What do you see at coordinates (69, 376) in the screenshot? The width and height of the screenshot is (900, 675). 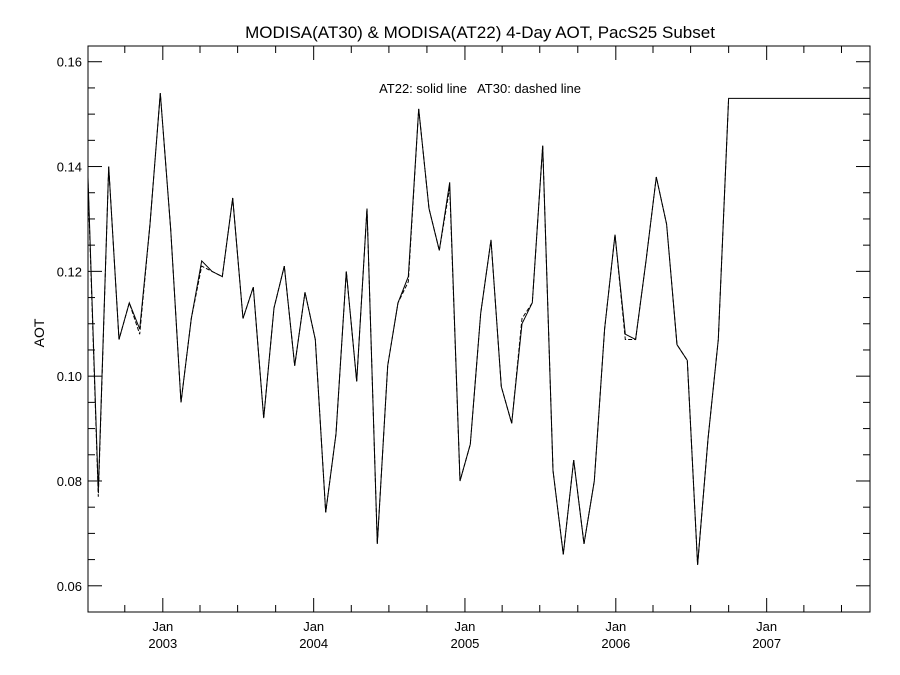 I see `y-tick-label: 0.10` at bounding box center [69, 376].